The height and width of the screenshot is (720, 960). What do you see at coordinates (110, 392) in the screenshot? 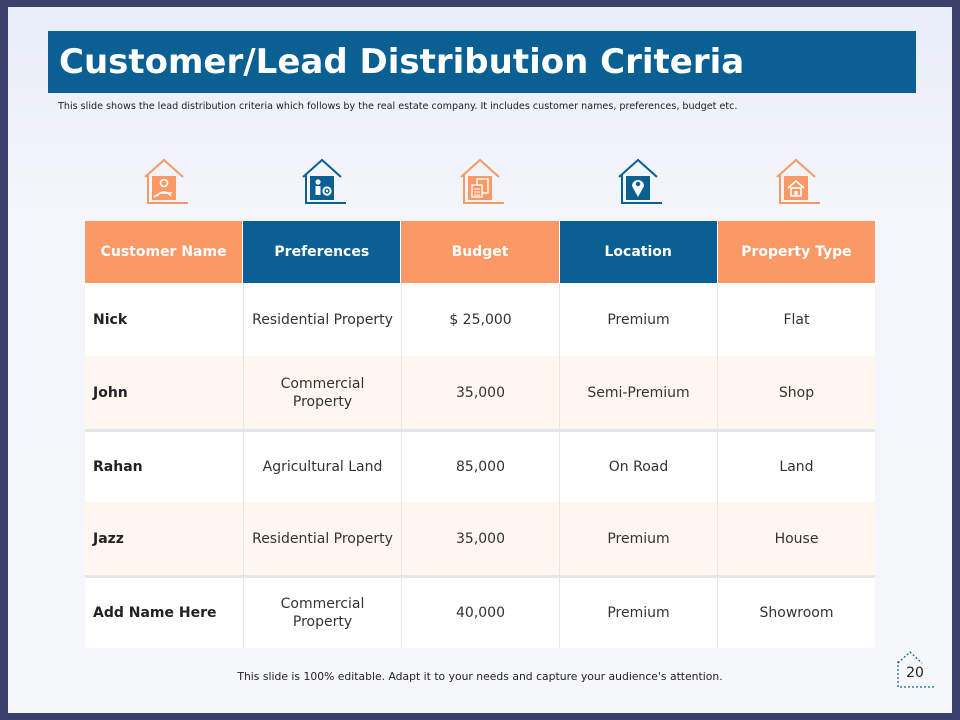
I see `cell-customer-name: John` at bounding box center [110, 392].